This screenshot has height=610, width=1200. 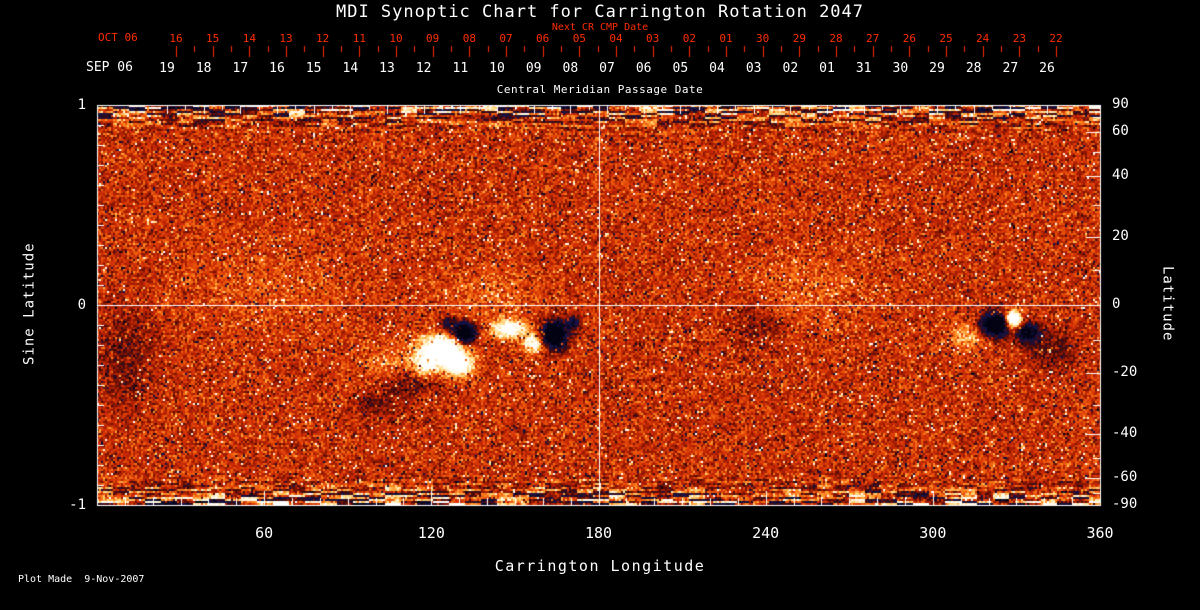 I want to click on top-axis-sep-tick: 18, so click(x=203, y=68).